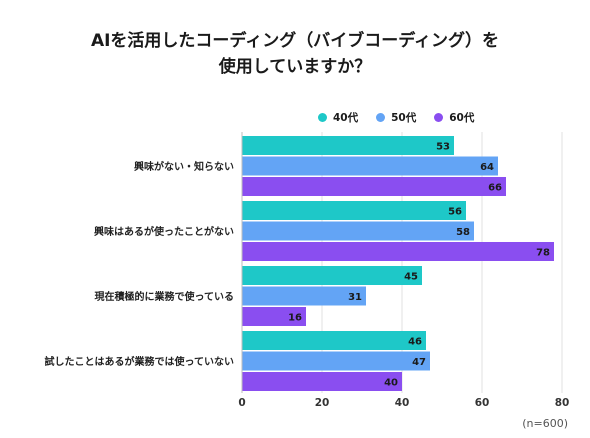  I want to click on data-label: 64, so click(487, 167).